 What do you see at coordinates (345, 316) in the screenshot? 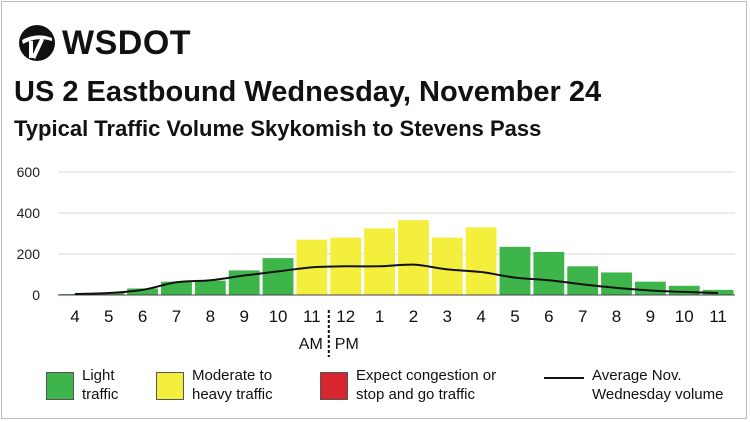
I see `x-tick-label: 12` at bounding box center [345, 316].